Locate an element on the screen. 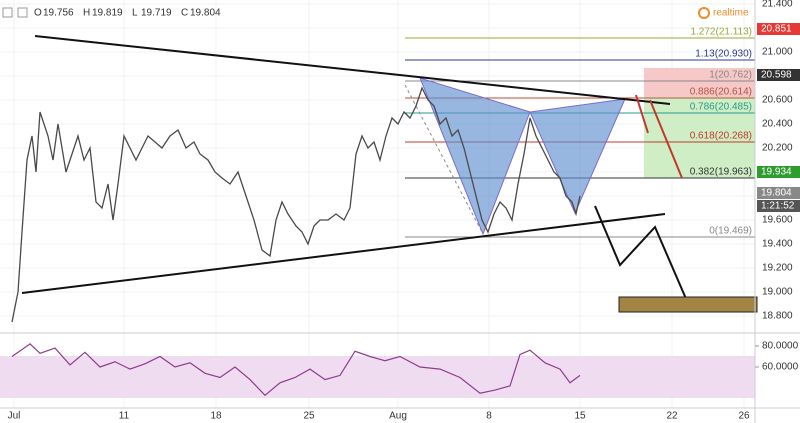 Image resolution: width=800 pixels, height=423 pixels. pattern-xab is located at coordinates (475, 156).